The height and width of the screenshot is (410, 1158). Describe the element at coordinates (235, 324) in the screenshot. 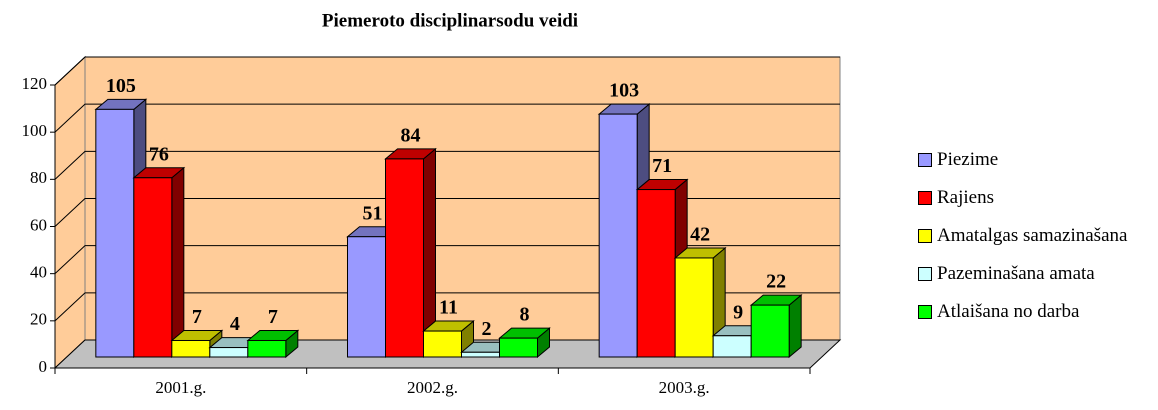

I see `data-label: 4` at that location.